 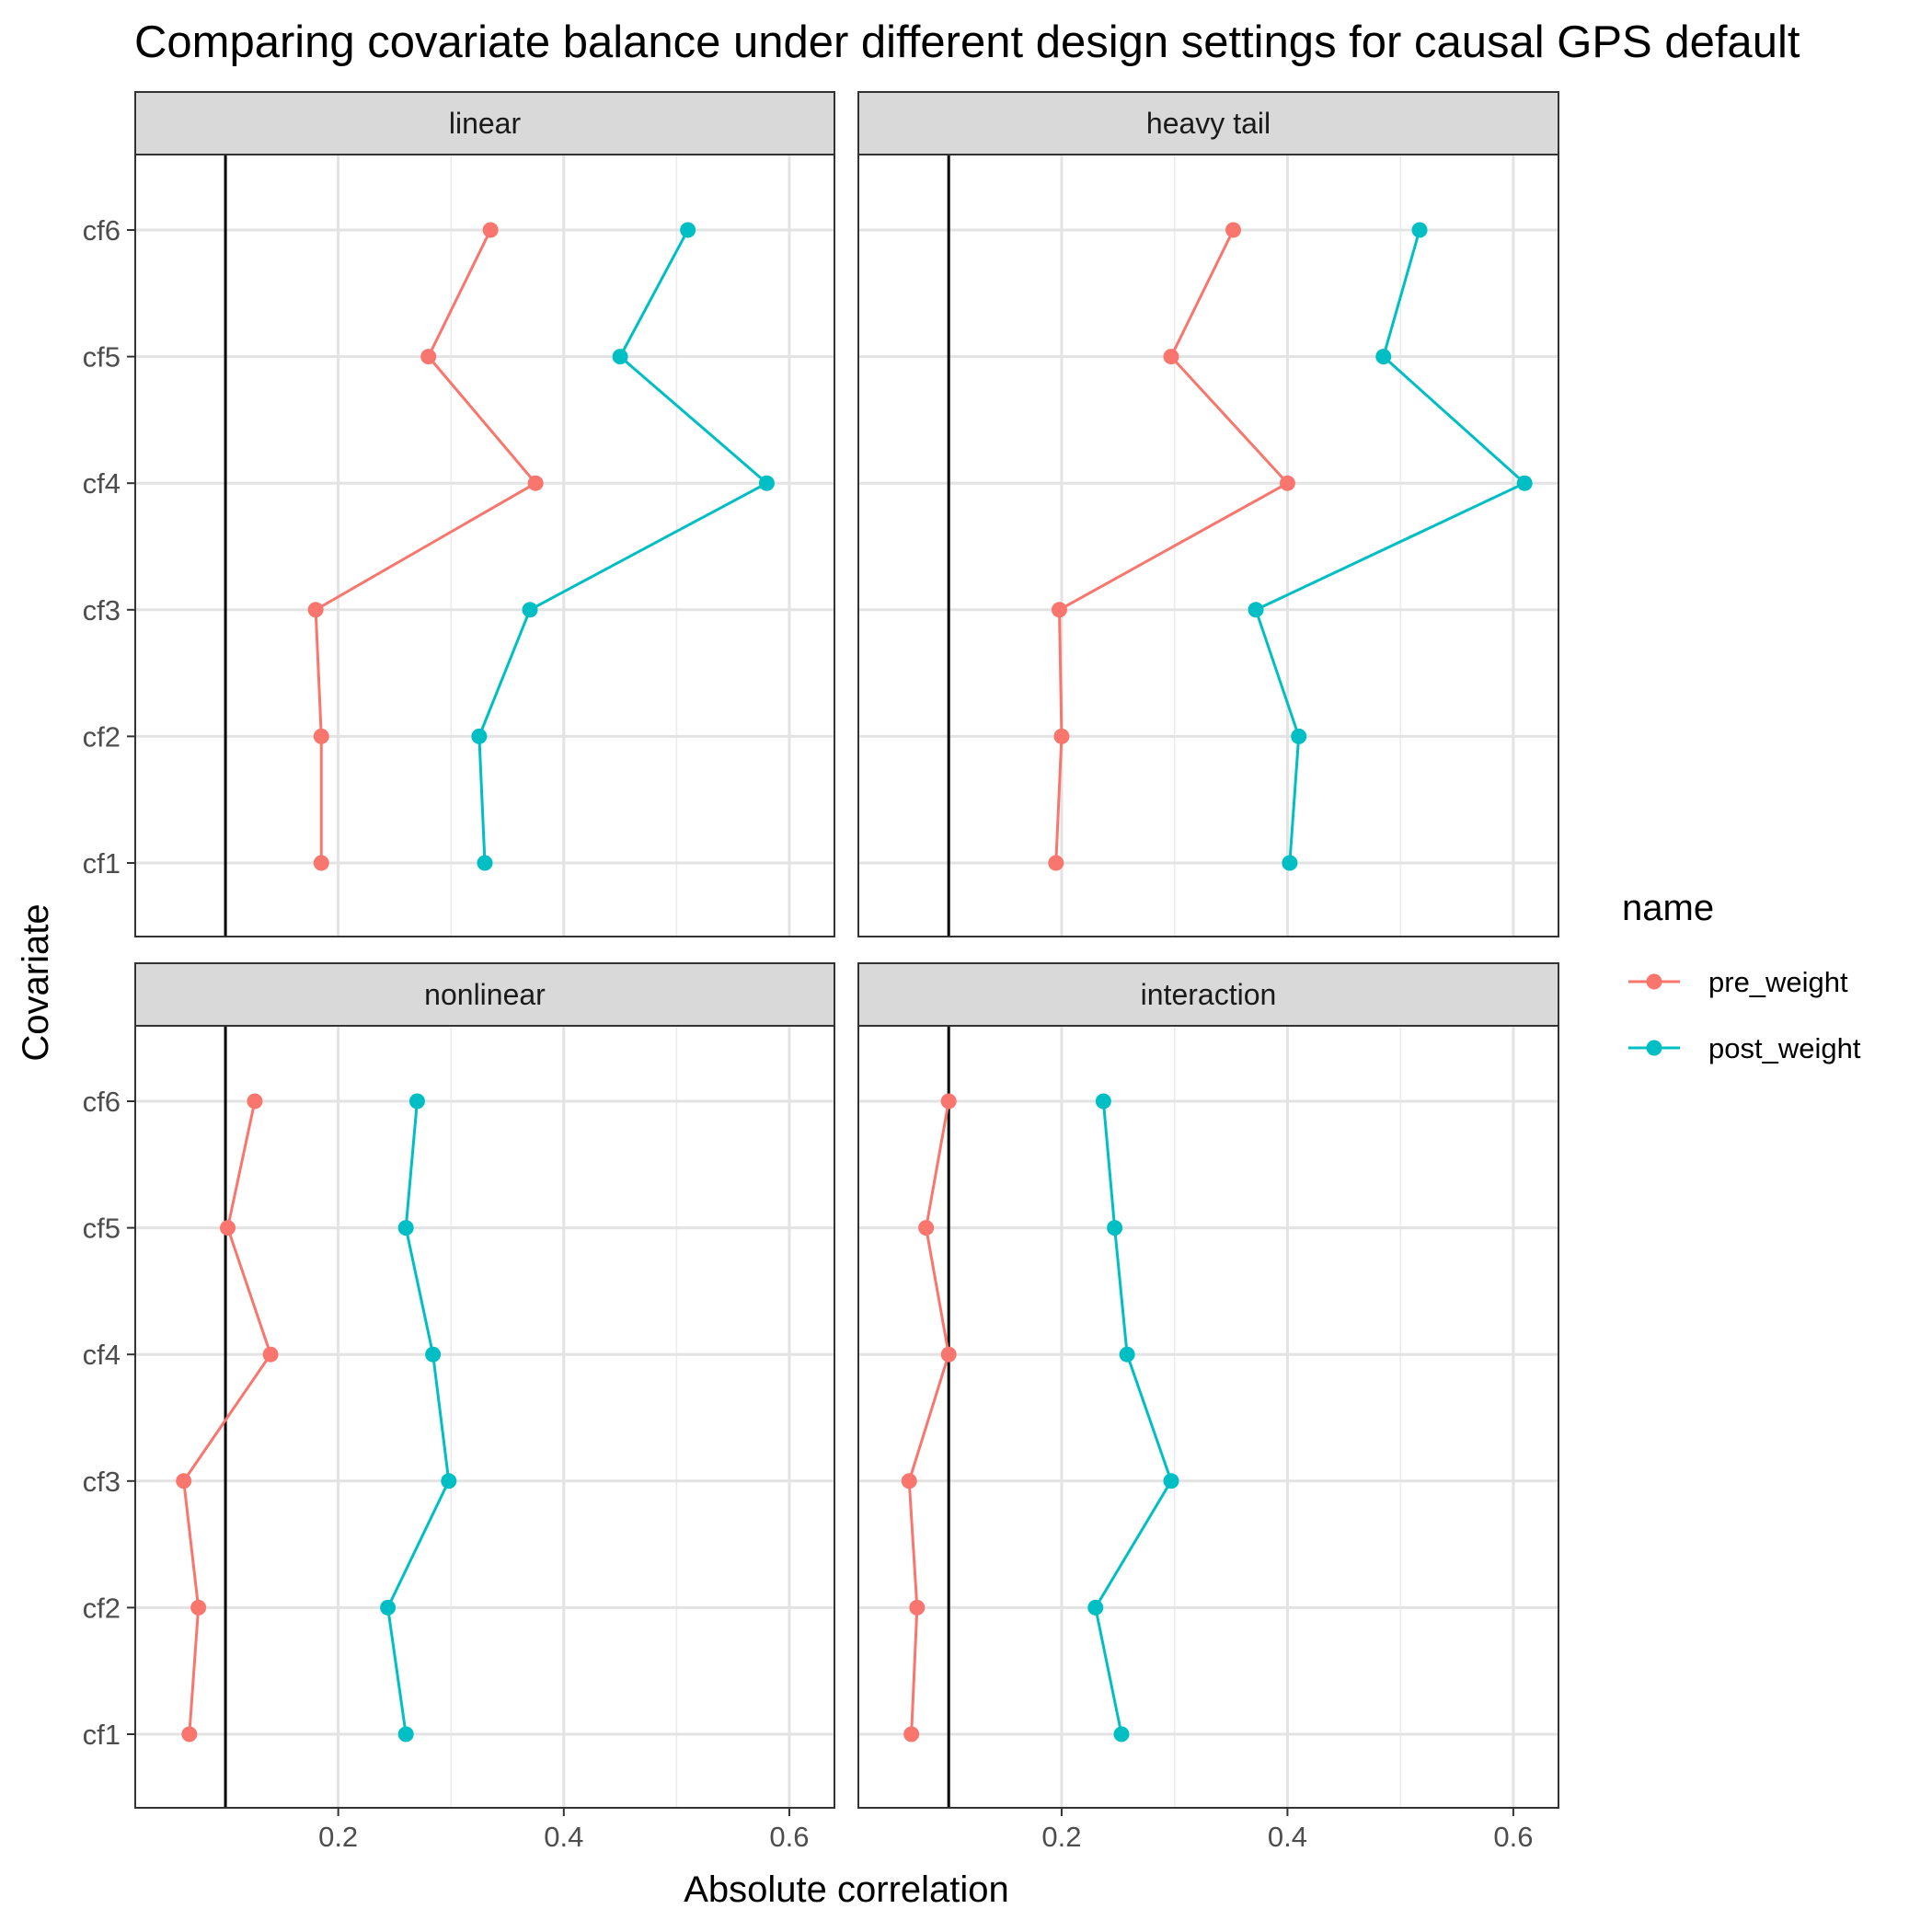 I want to click on facet-label: interaction, so click(x=1209, y=995).